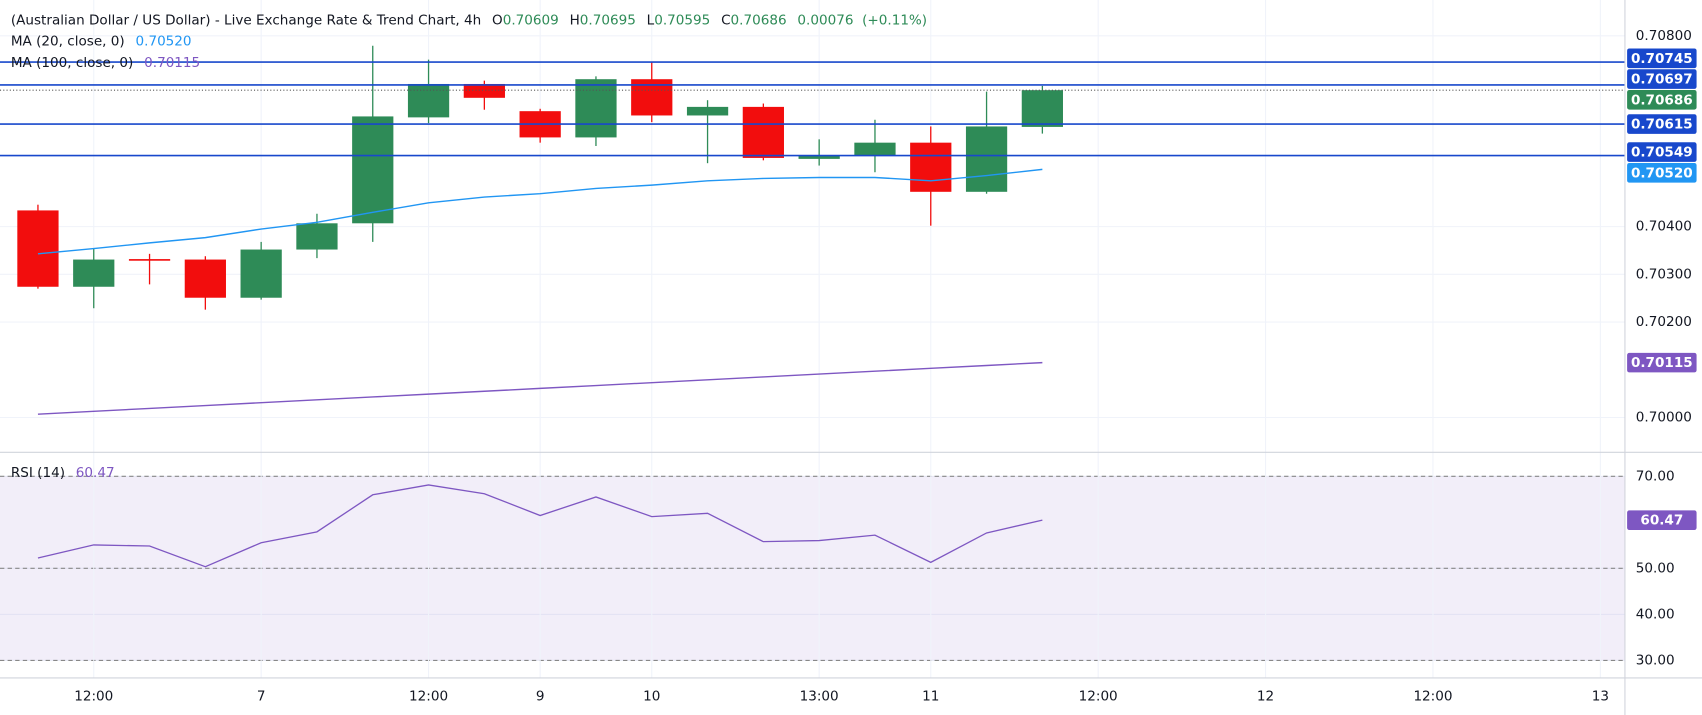 This screenshot has width=1702, height=715. I want to click on price-label: 60.47, so click(1661, 521).